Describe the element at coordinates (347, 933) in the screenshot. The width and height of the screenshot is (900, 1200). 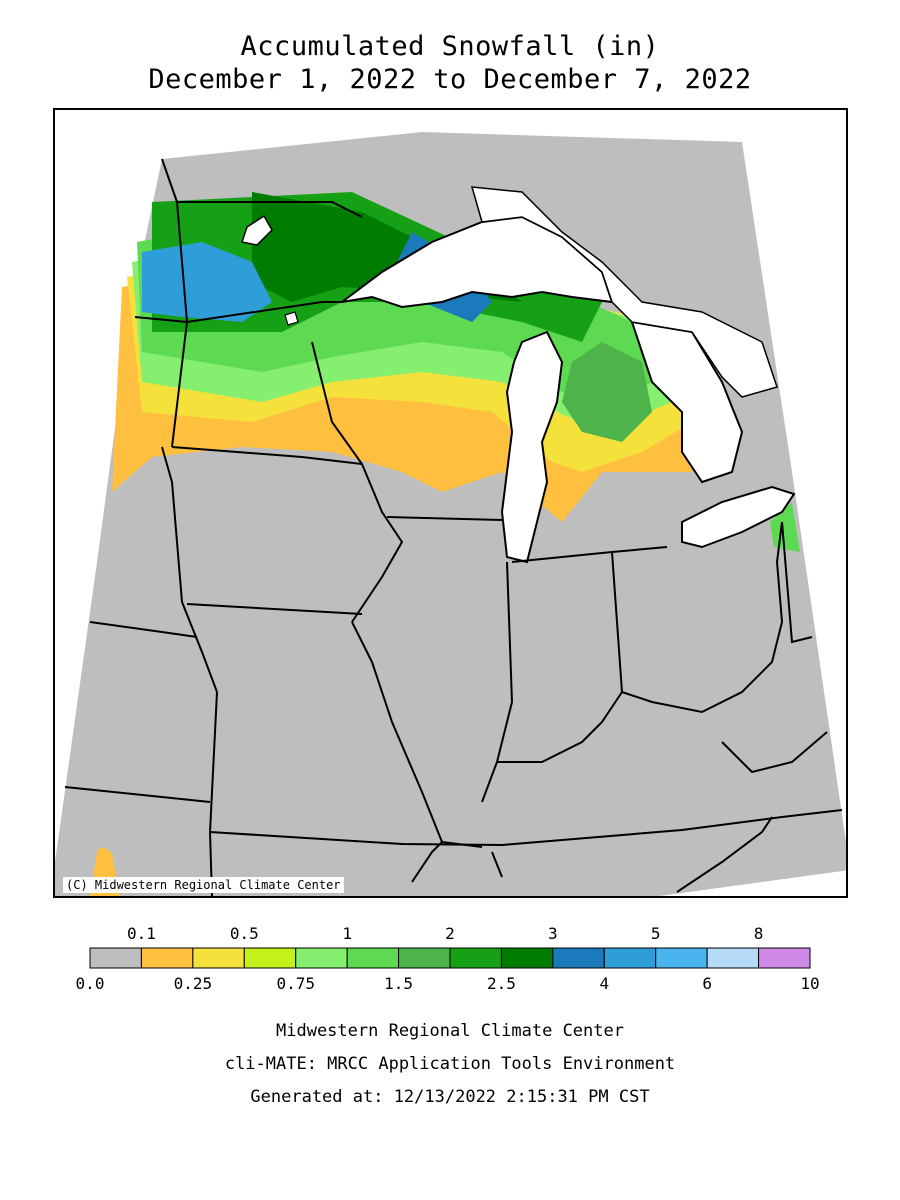
I see `legend-upper-label: 1` at that location.